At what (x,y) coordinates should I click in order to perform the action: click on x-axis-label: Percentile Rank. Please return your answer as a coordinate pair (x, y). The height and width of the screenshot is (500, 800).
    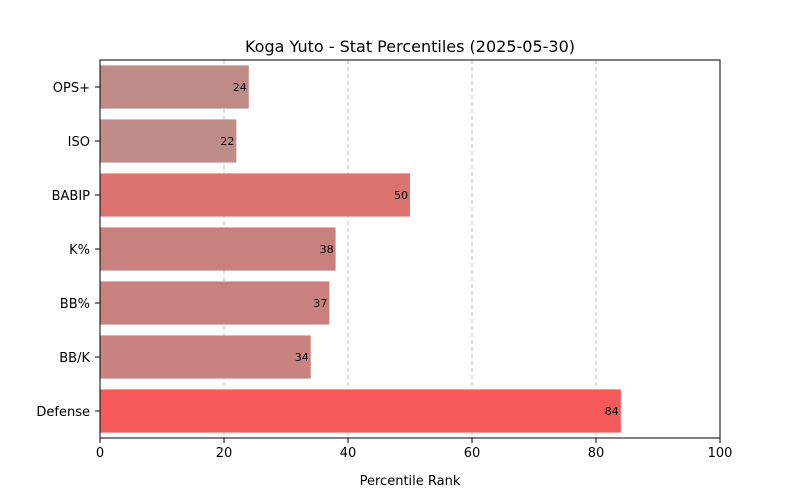
    Looking at the image, I should click on (410, 481).